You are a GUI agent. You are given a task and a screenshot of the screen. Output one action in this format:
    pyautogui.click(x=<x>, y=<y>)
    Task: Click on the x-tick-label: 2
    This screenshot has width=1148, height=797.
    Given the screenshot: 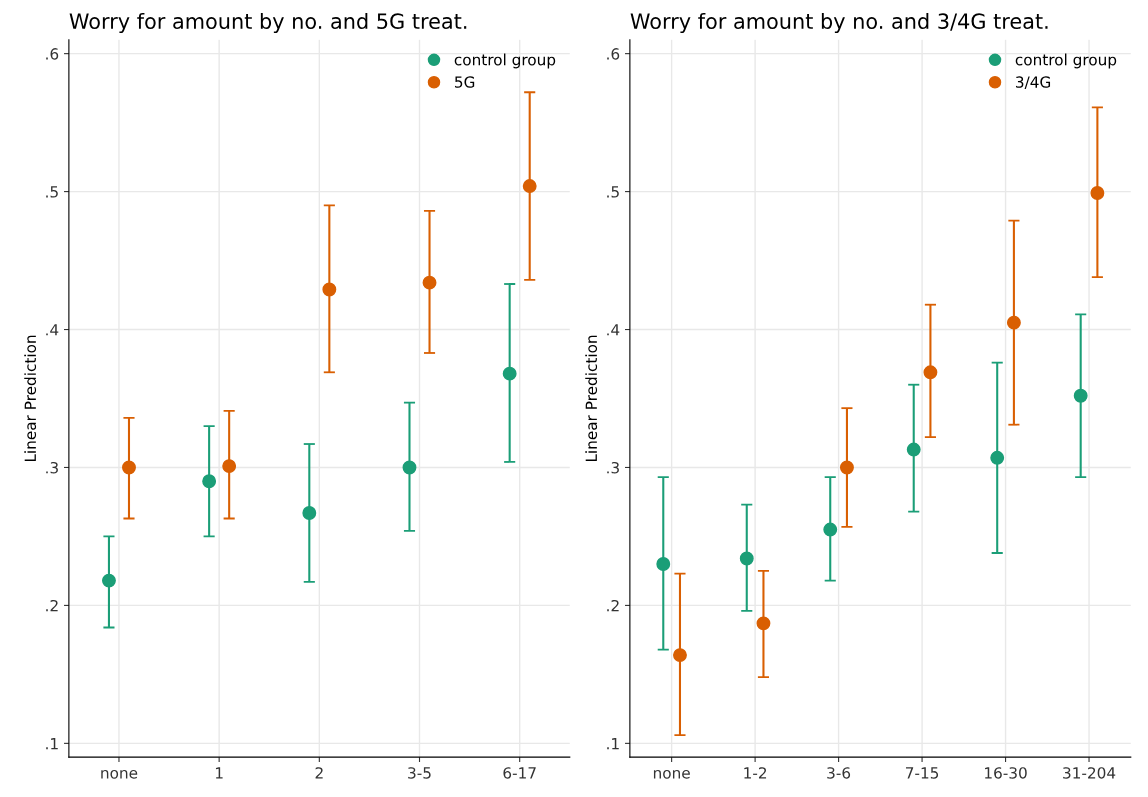 What is the action you would take?
    pyautogui.click(x=319, y=773)
    